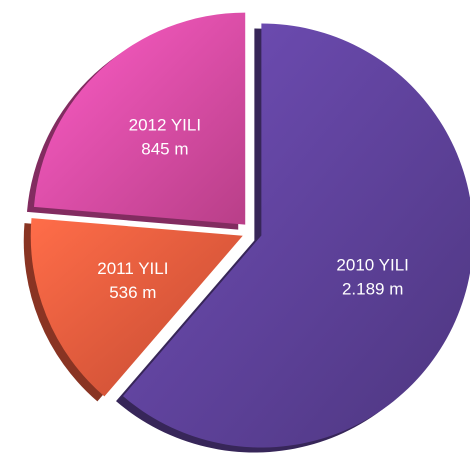 Image resolution: width=470 pixels, height=465 pixels. Describe the element at coordinates (132, 292) in the screenshot. I see `slice-value-label: 536 m` at that location.